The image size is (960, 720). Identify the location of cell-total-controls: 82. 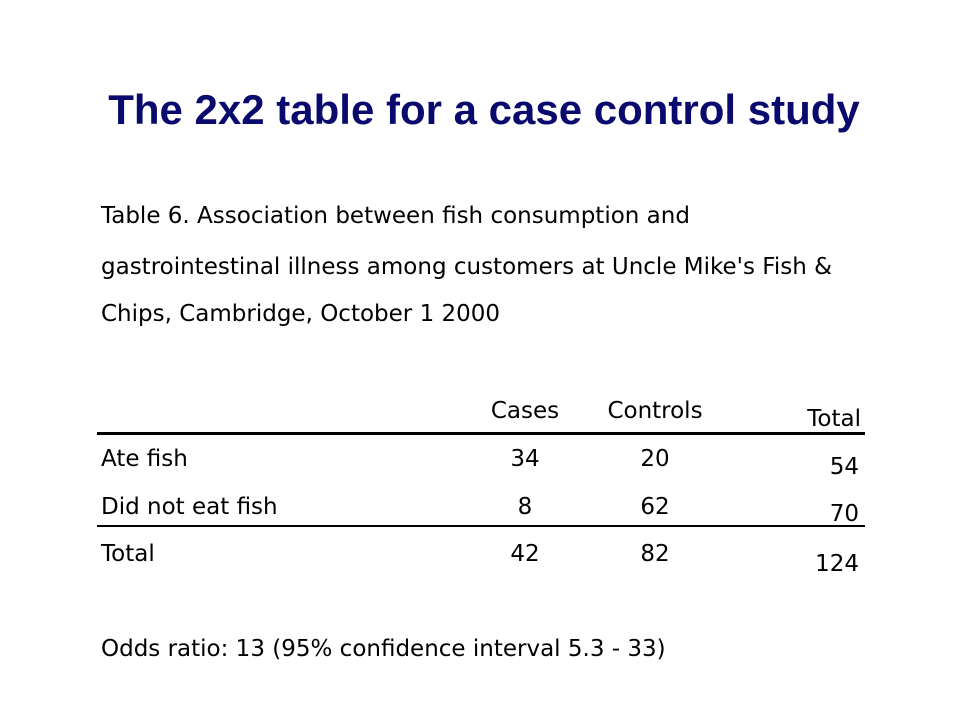
(655, 554).